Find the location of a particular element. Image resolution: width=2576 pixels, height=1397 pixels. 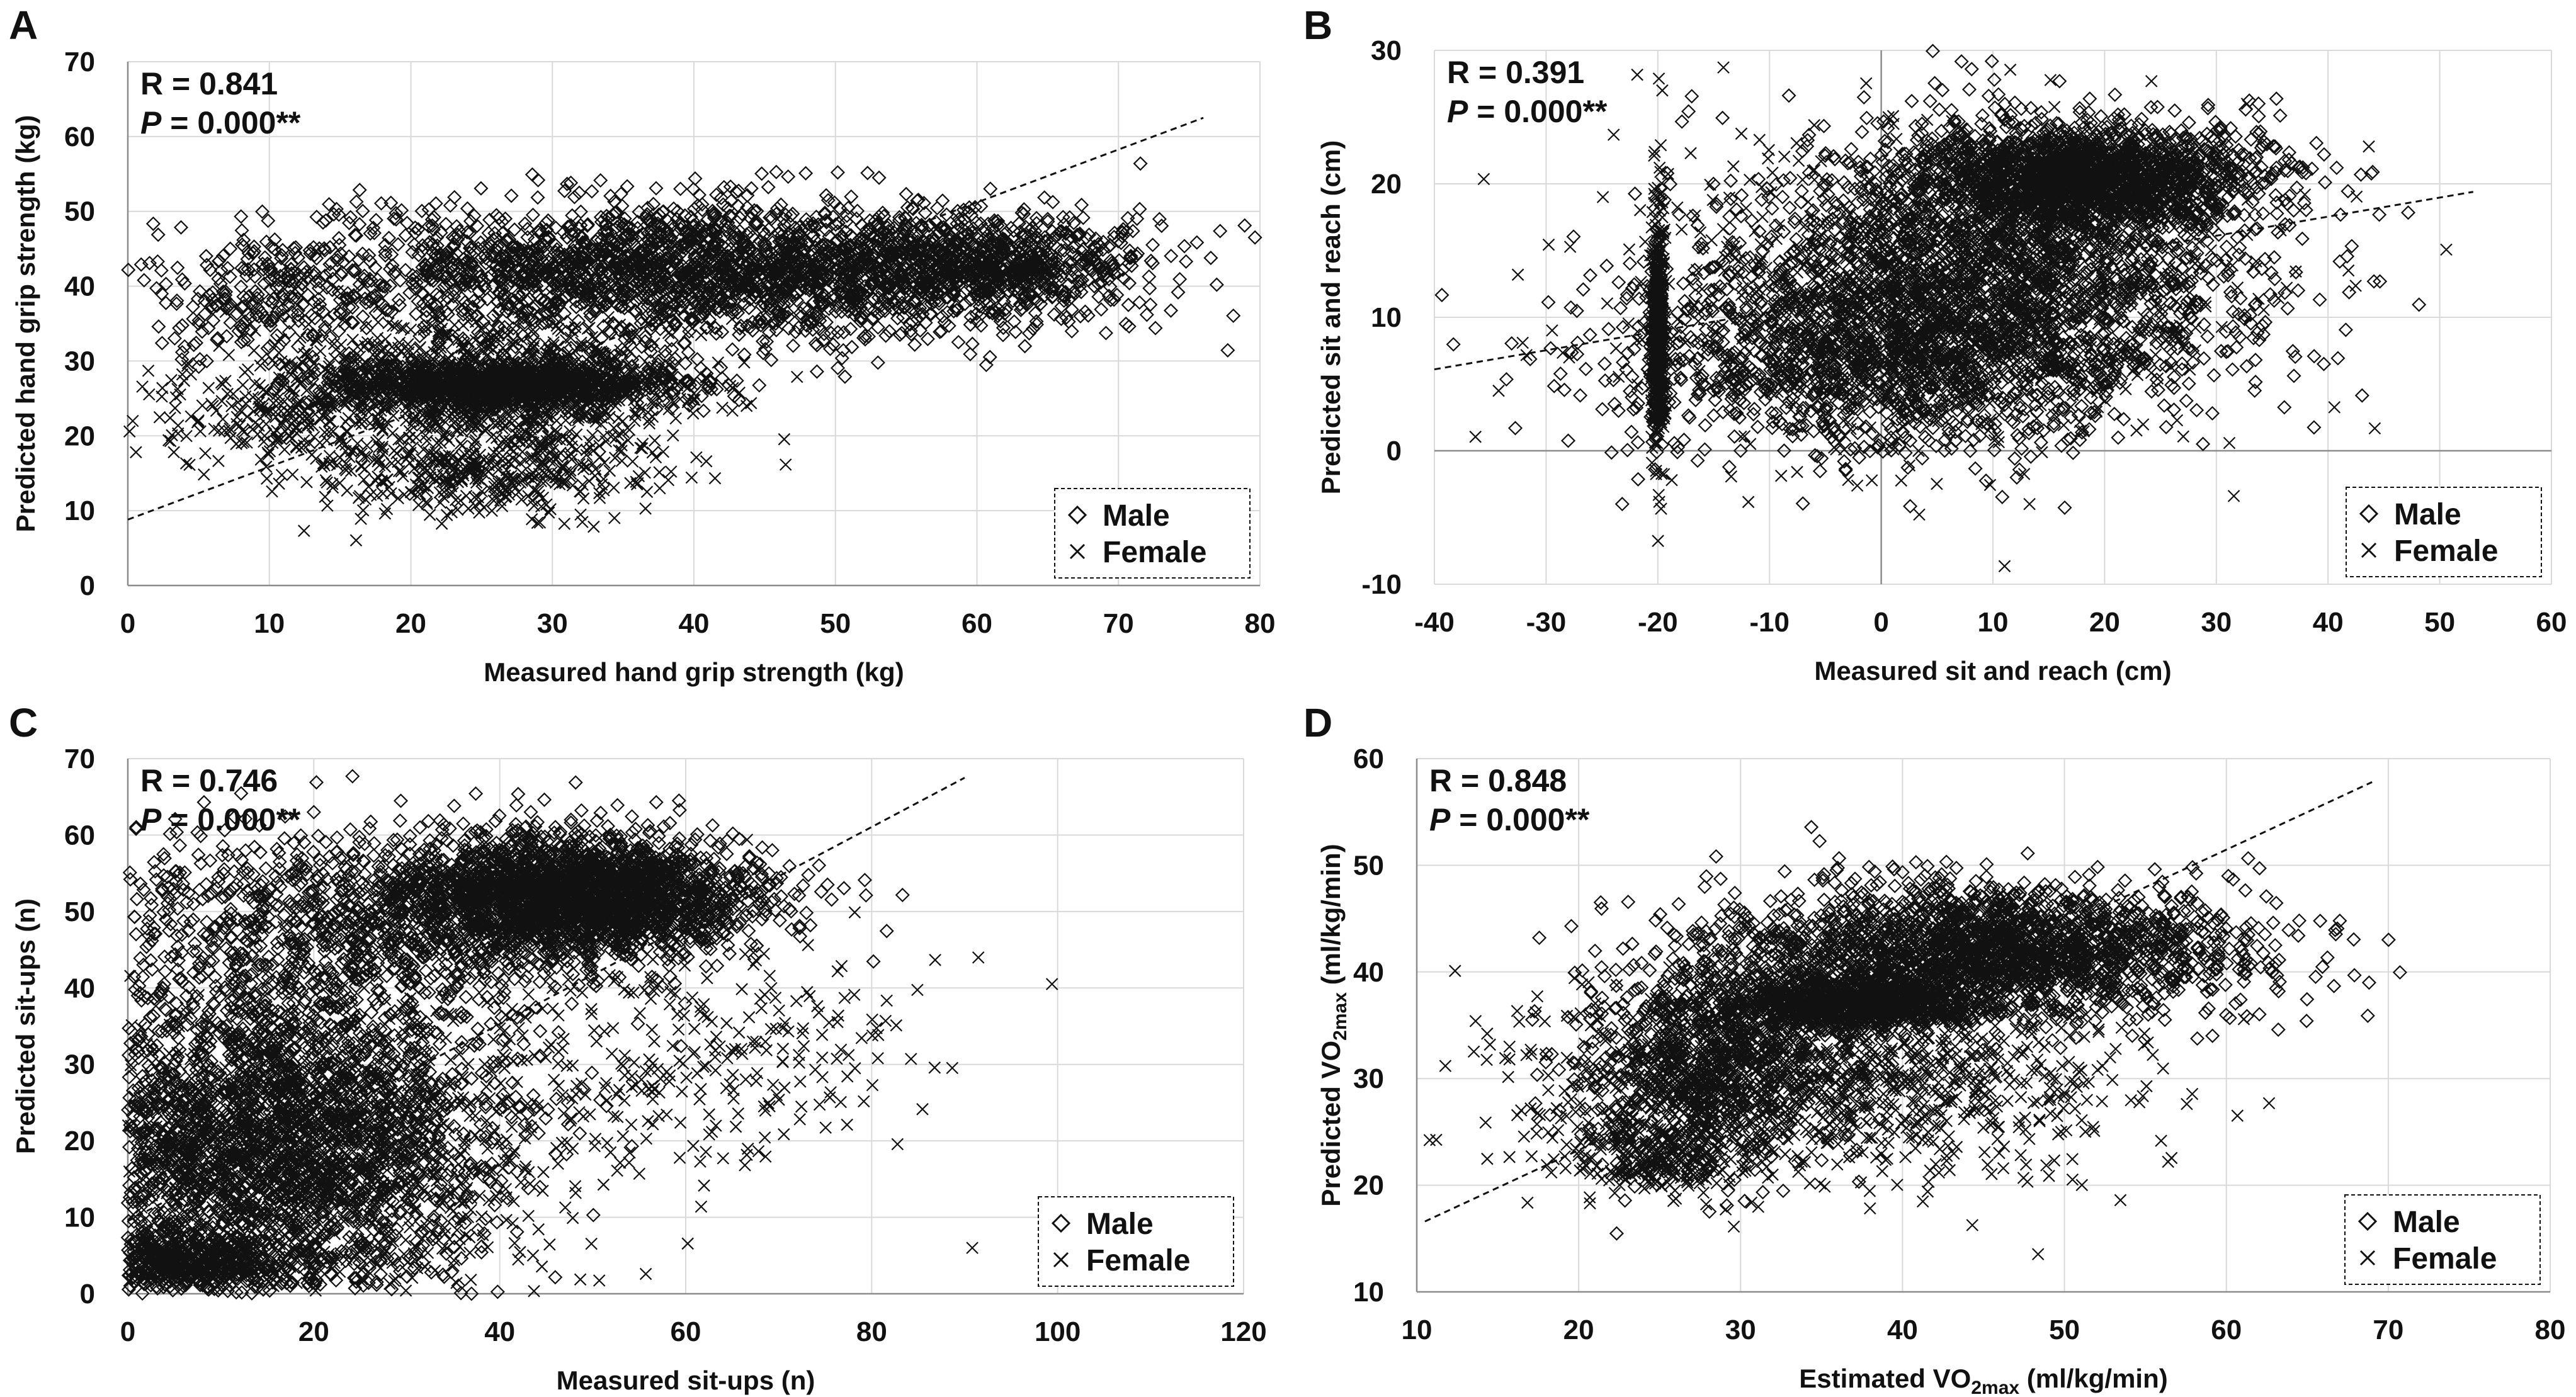

y-axis-title-main: Predicted VO is located at coordinates (1331, 1124).